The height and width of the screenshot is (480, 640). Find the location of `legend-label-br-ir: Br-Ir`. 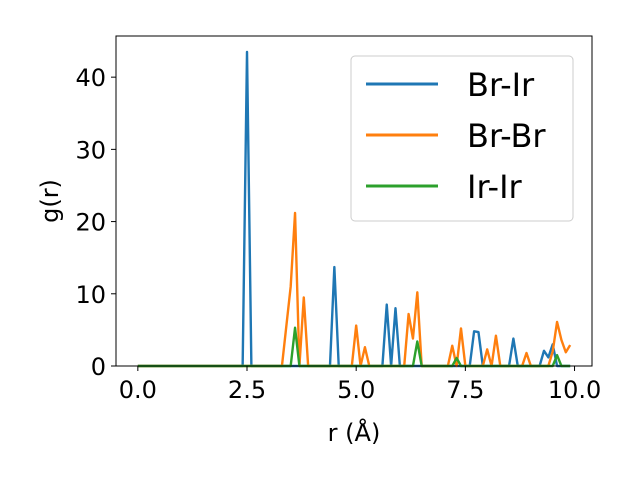

legend-label-br-ir: Br-Ir is located at coordinates (501, 85).